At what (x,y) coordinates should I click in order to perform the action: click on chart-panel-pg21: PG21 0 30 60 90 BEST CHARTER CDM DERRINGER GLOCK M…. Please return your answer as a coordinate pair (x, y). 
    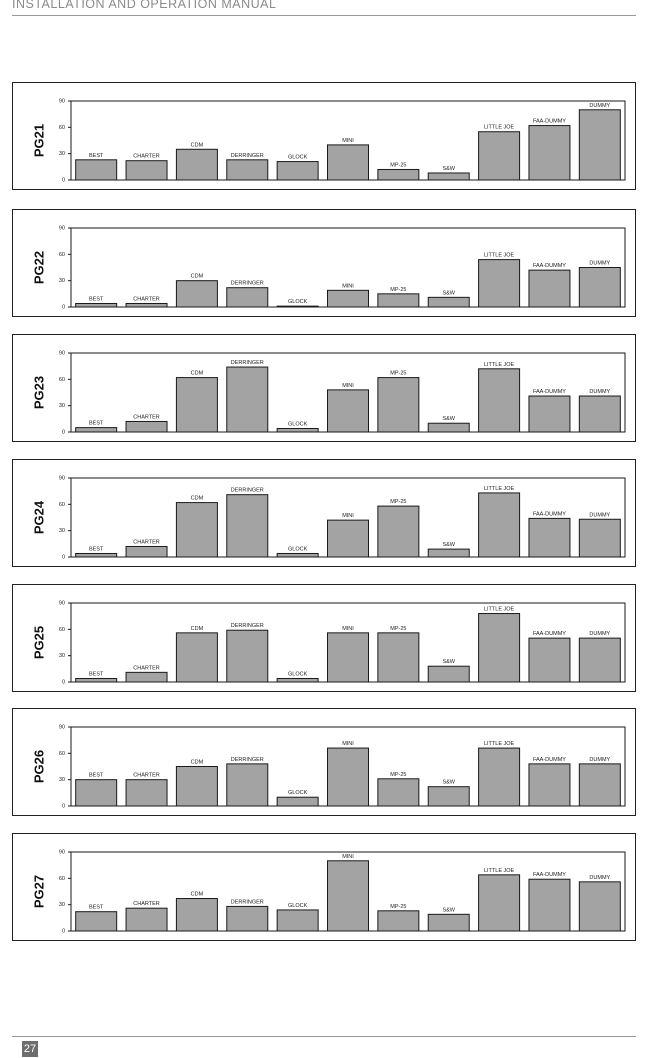
    Looking at the image, I should click on (324, 136).